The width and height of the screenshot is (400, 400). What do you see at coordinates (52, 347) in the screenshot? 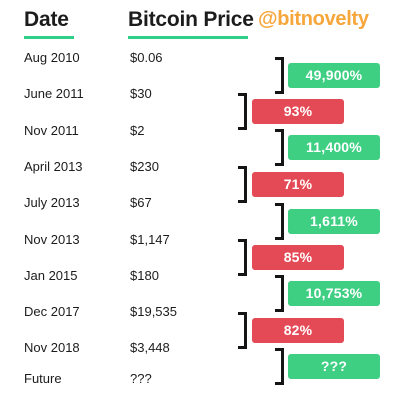
I see `row-date: Nov 2018` at bounding box center [52, 347].